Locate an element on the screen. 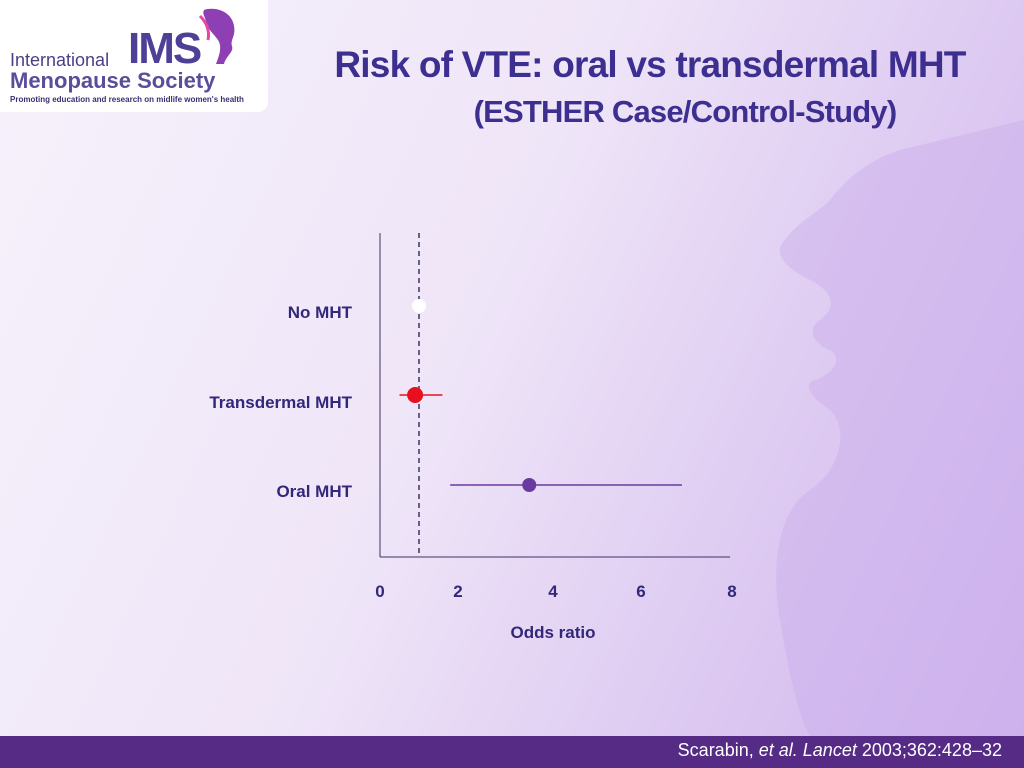  x-tick-label: 2 is located at coordinates (457, 591).